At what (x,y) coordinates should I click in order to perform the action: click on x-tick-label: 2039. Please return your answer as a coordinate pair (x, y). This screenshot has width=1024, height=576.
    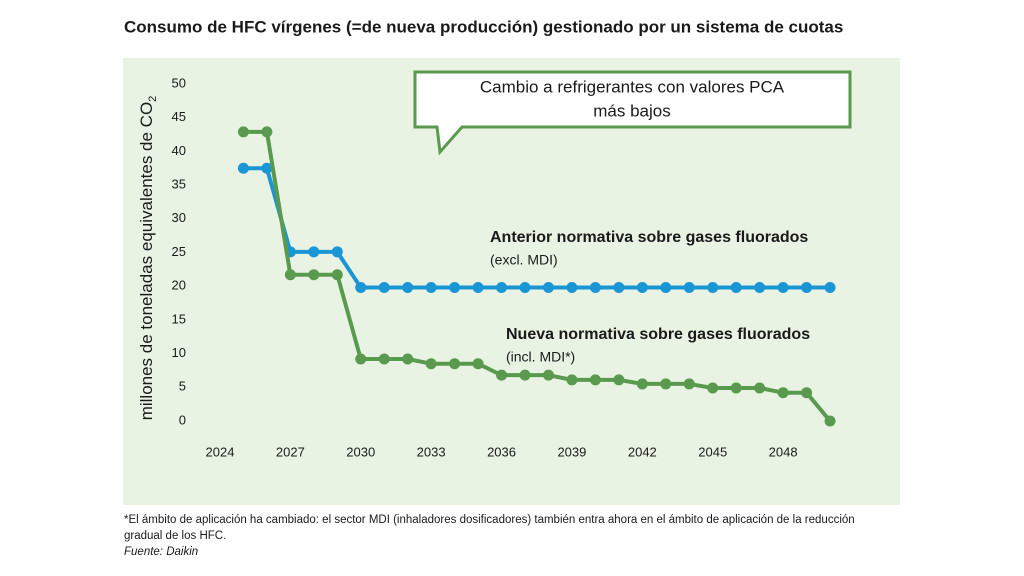
    Looking at the image, I should click on (571, 451).